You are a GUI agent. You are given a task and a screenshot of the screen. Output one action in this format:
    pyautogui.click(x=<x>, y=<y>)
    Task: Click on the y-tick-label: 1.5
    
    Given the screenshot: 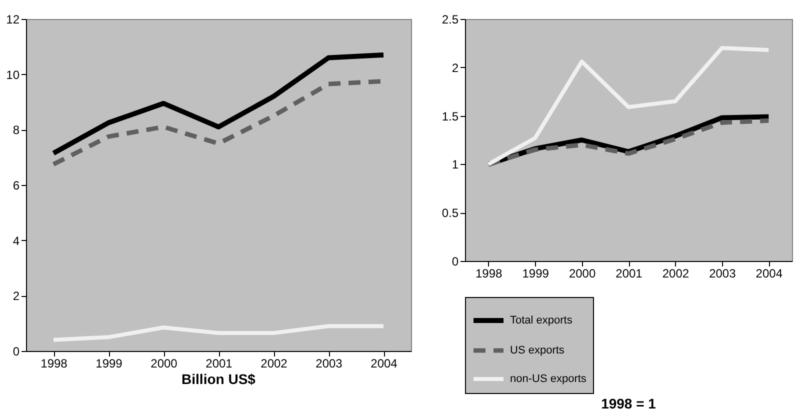 What is the action you would take?
    pyautogui.click(x=450, y=116)
    